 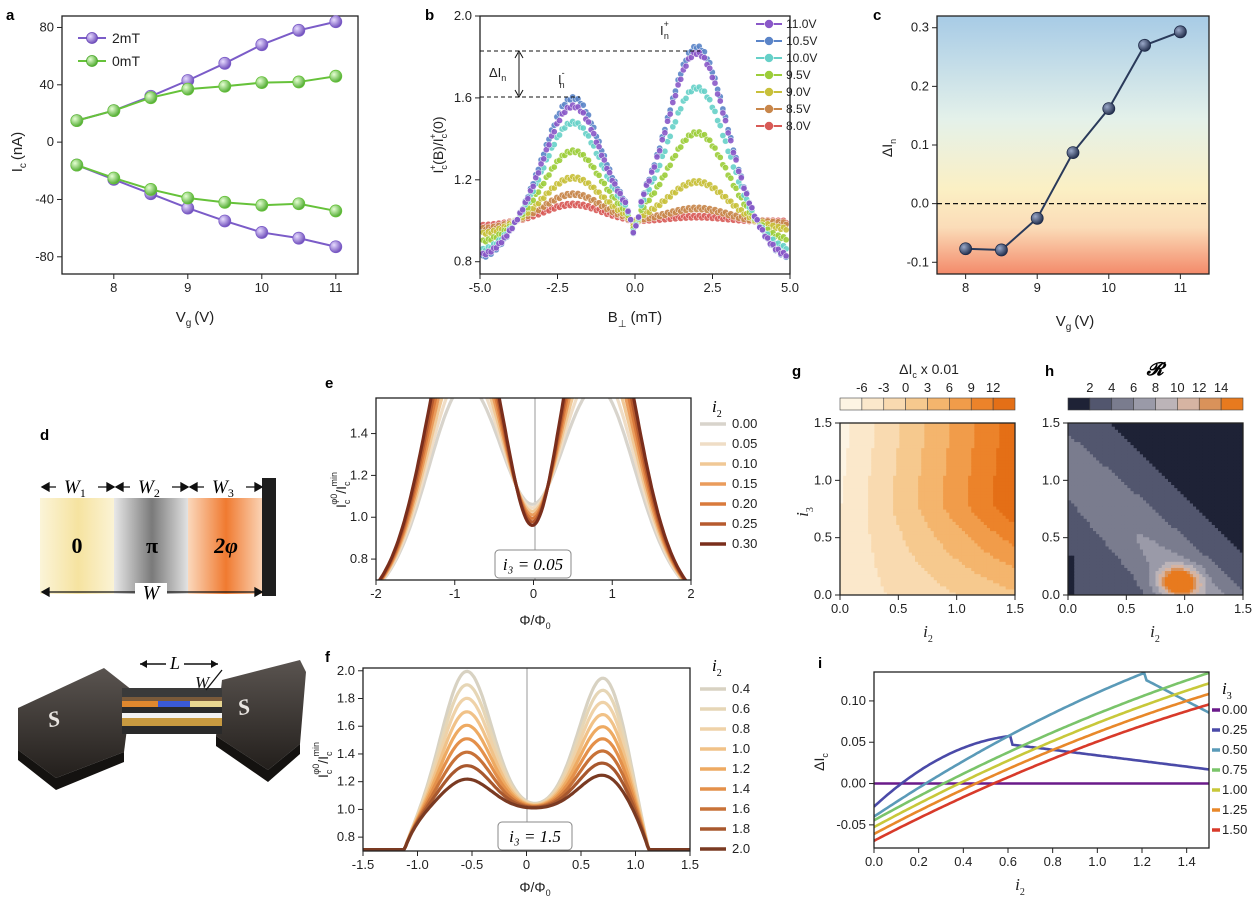 I want to click on xtick-label: 0.0, so click(x=635, y=287).